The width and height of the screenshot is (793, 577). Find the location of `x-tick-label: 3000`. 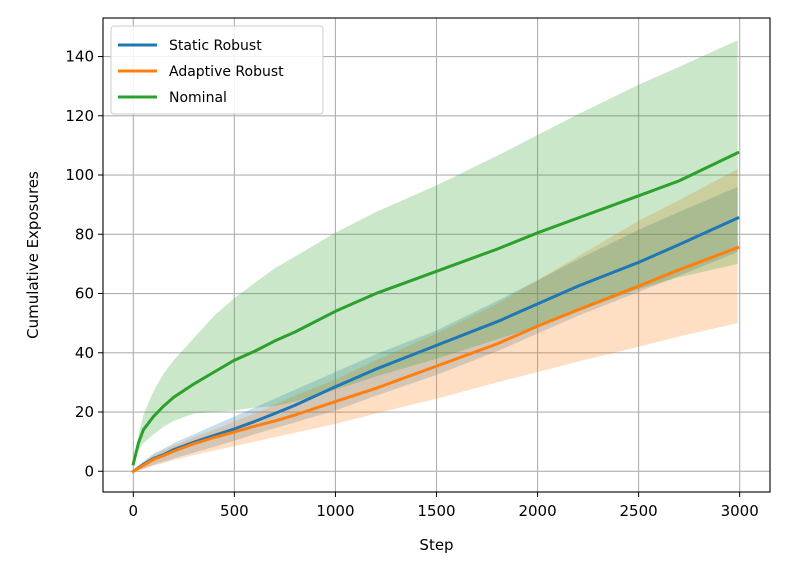

x-tick-label: 3000 is located at coordinates (740, 511).